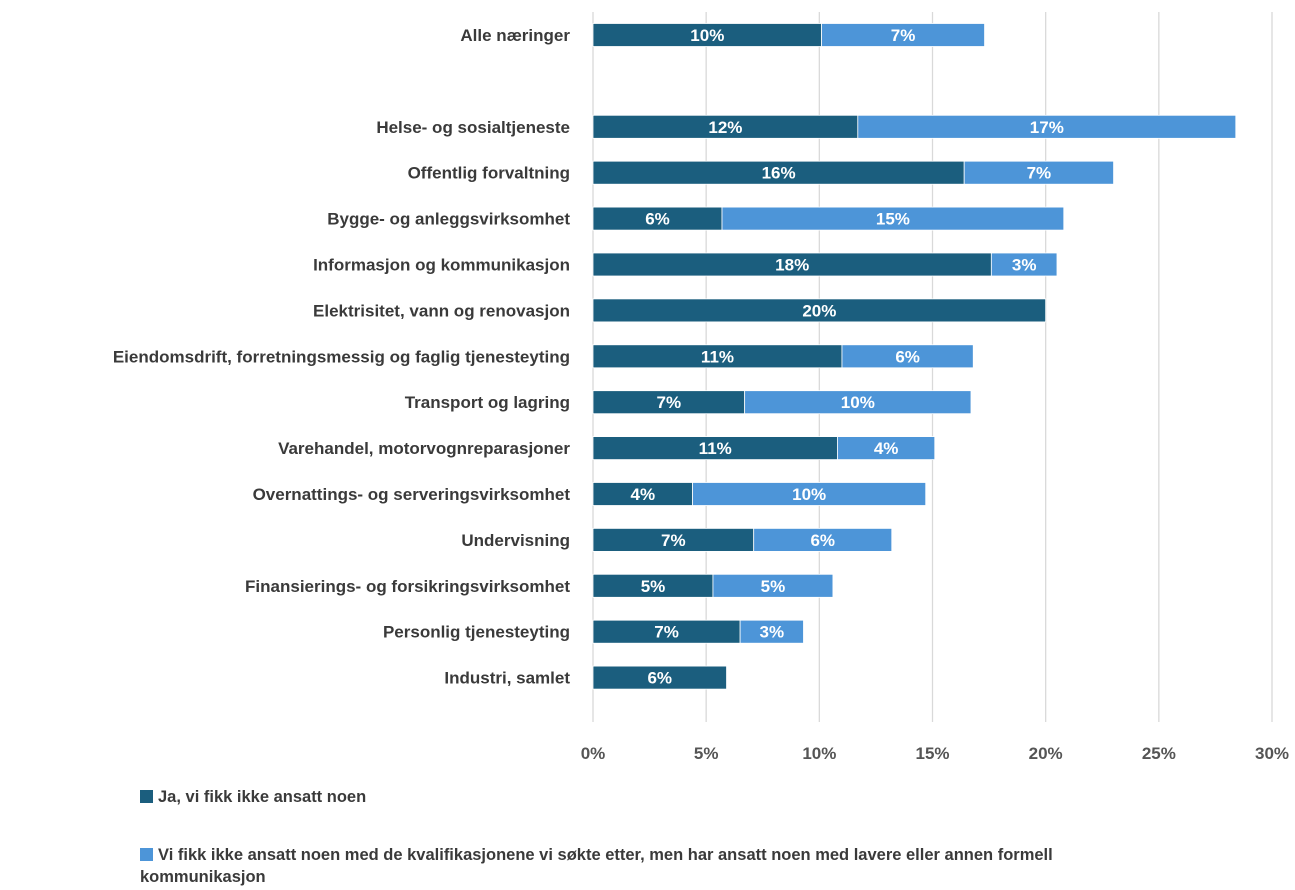 This screenshot has width=1295, height=890. Describe the element at coordinates (476, 632) in the screenshot. I see `category-label: Personlig tjenesteyting` at that location.